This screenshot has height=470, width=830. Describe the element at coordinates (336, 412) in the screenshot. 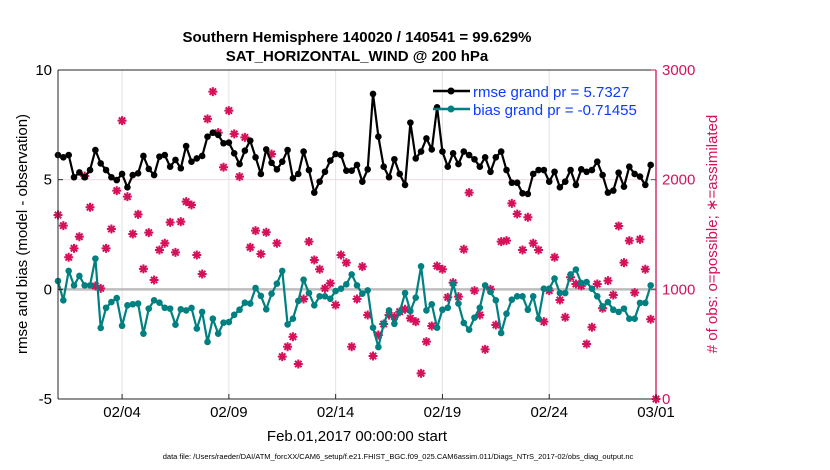

I see `x-tick-label: 02/14` at that location.